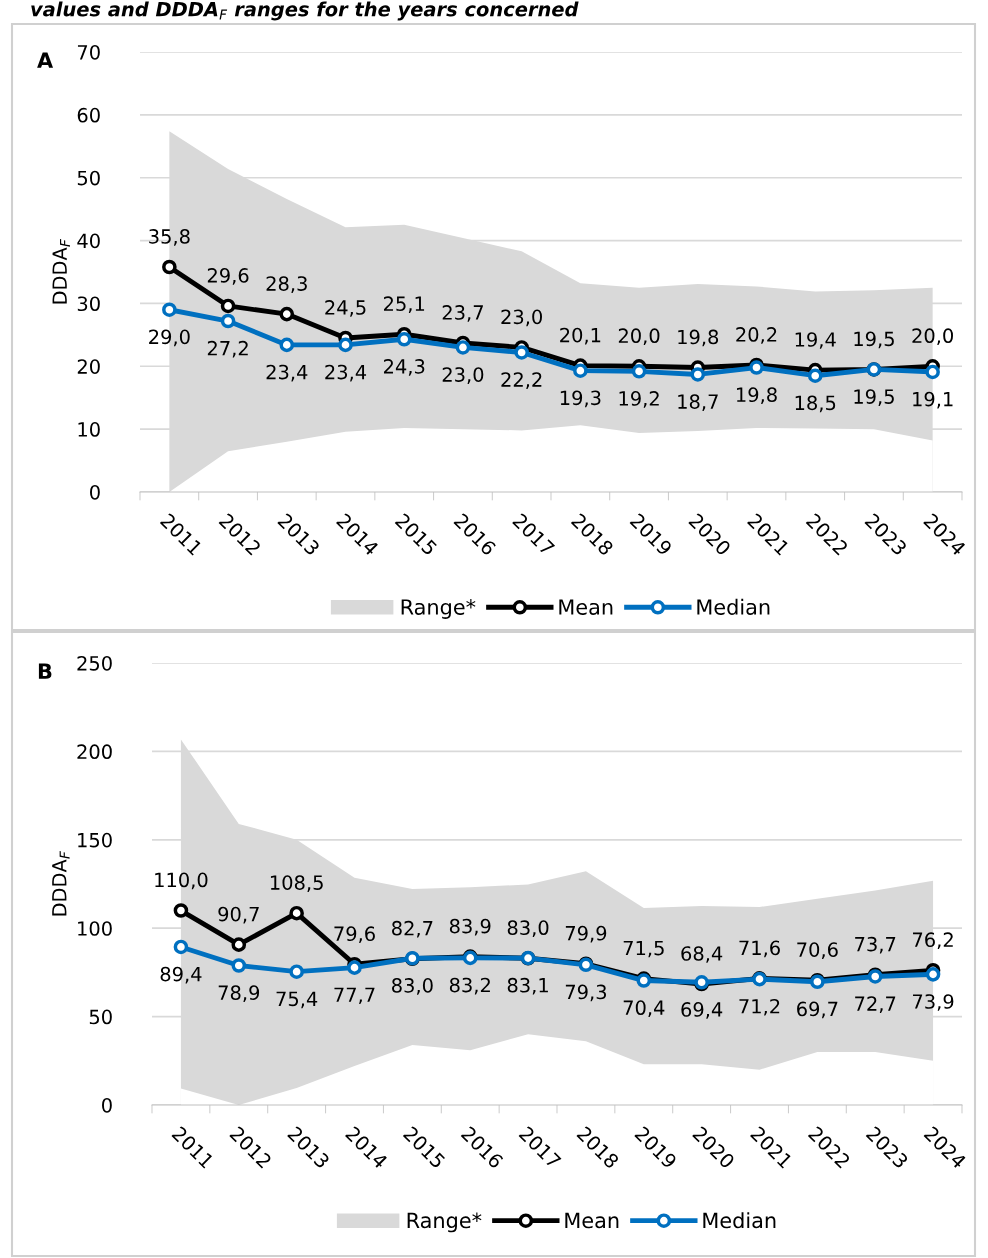  I want to click on y-tick-label: 10, so click(89, 429).